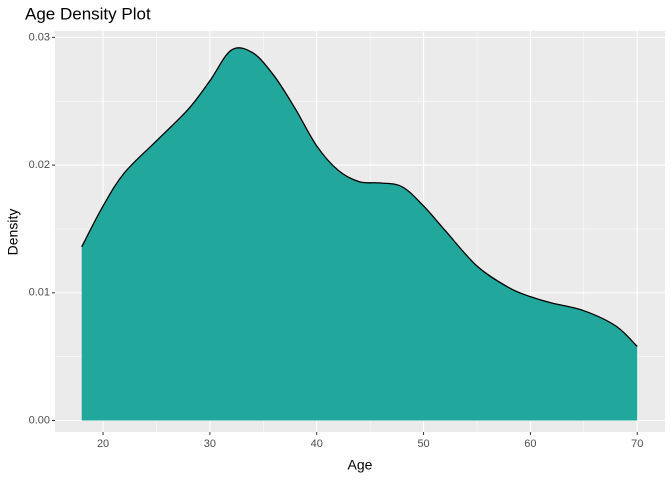 Image resolution: width=672 pixels, height=480 pixels. I want to click on x-tick-label: 70, so click(637, 444).